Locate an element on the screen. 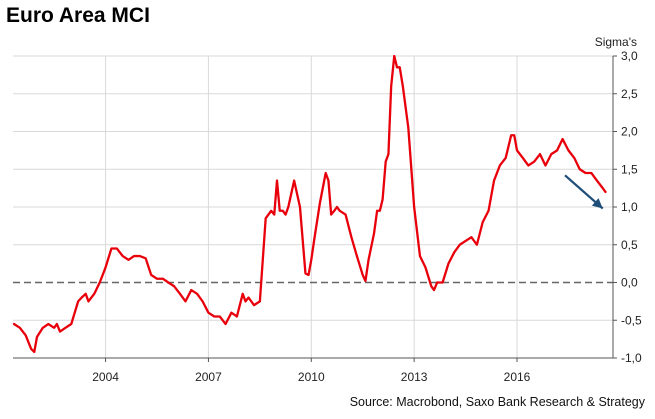 The image size is (655, 419). y-tick-label: 3,0 is located at coordinates (629, 56).